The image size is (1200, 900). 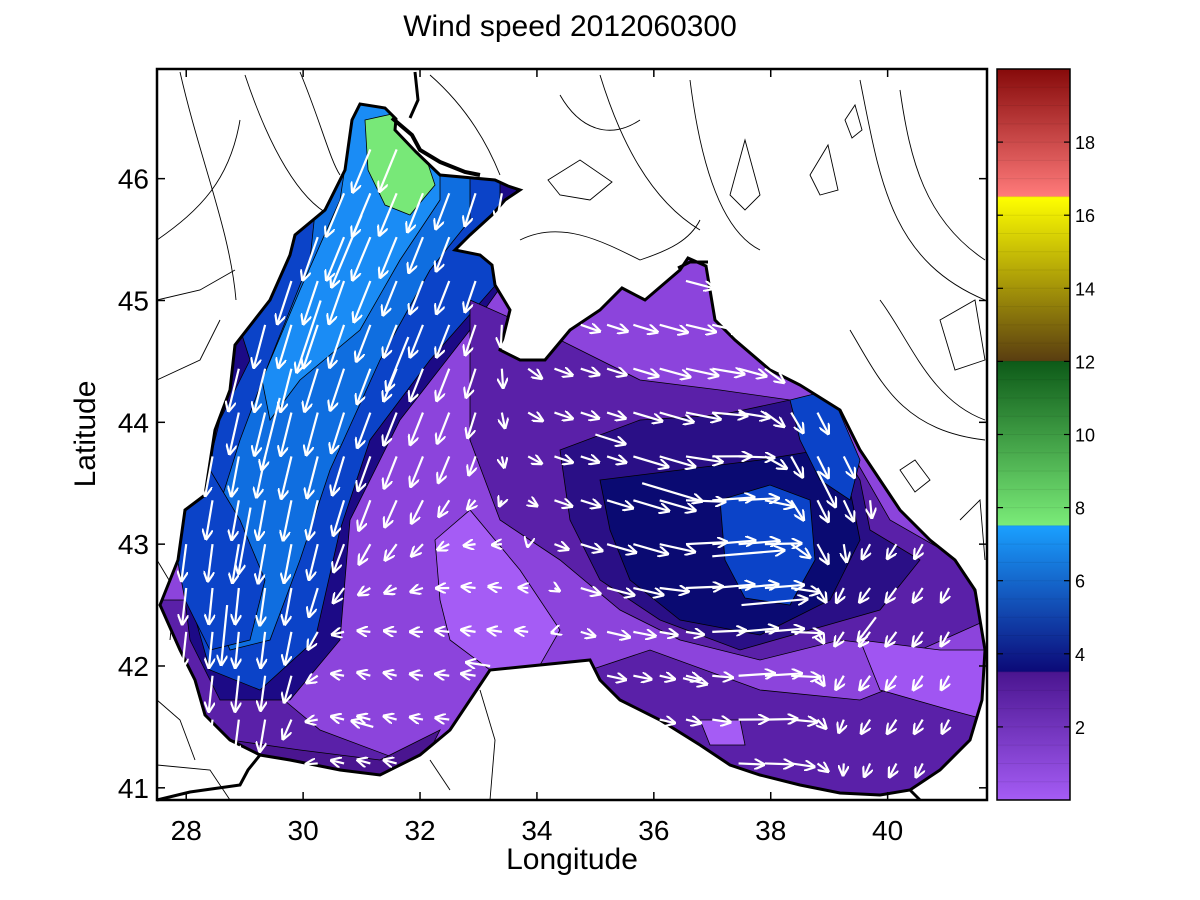 What do you see at coordinates (419, 830) in the screenshot?
I see `x-tick-label: 32` at bounding box center [419, 830].